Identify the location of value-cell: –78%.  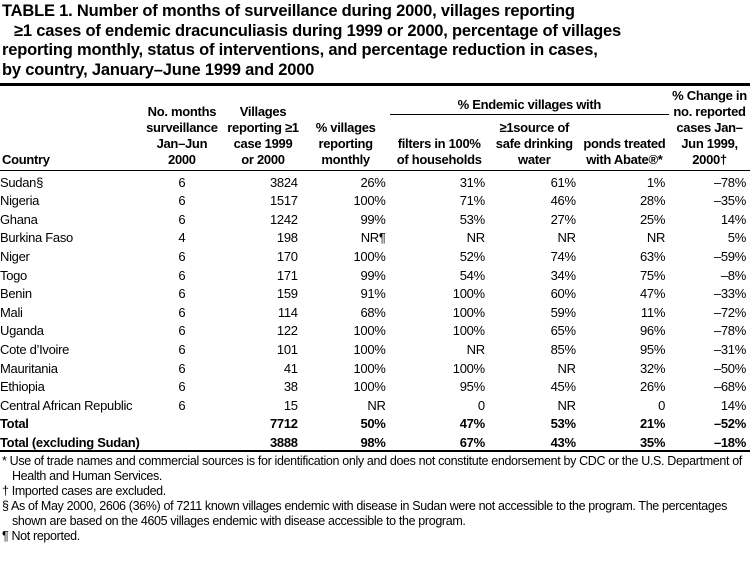
(729, 182).